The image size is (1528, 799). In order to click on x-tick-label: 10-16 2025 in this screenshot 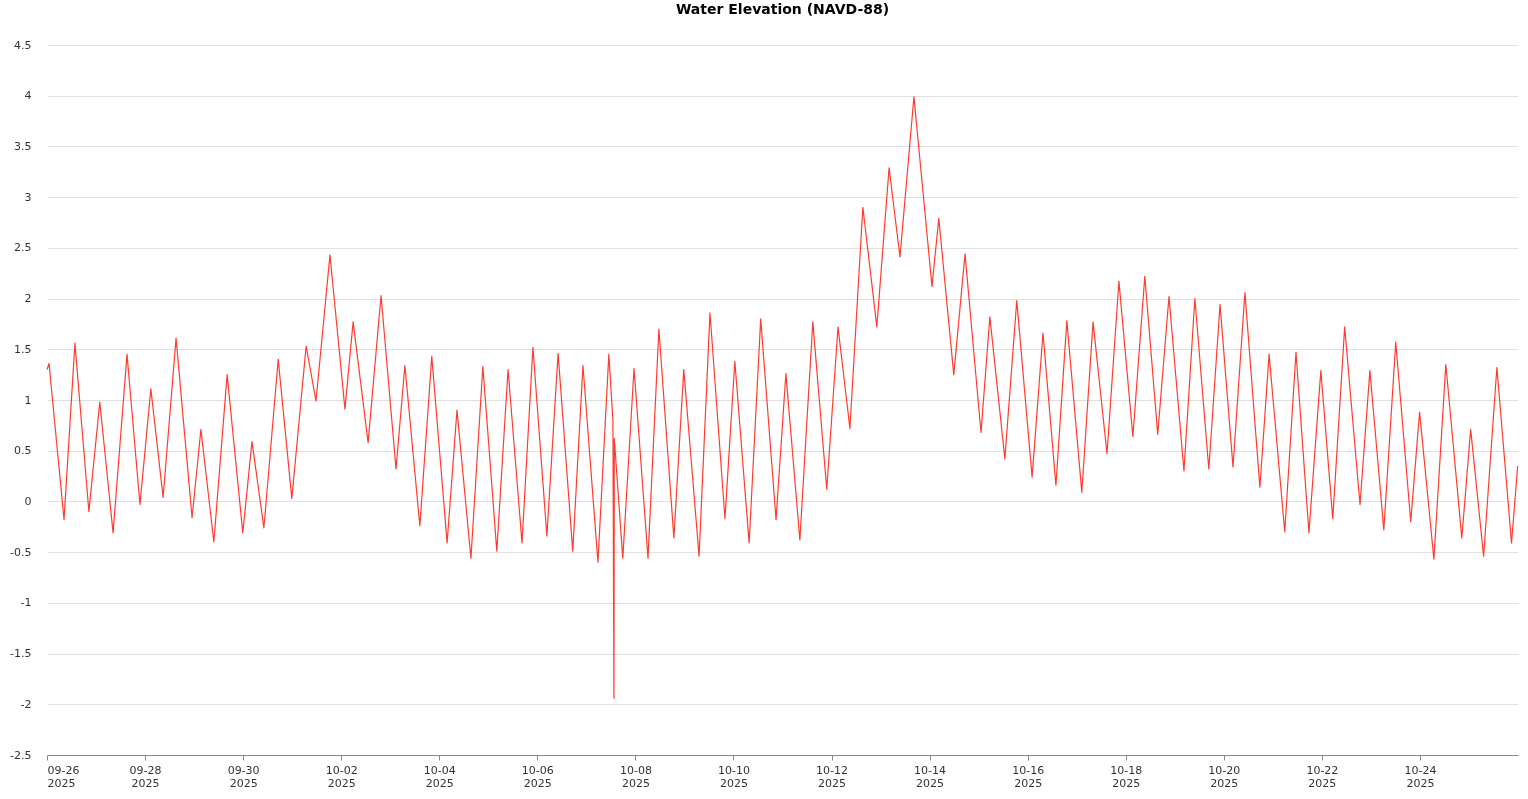, I will do `click(1028, 776)`.